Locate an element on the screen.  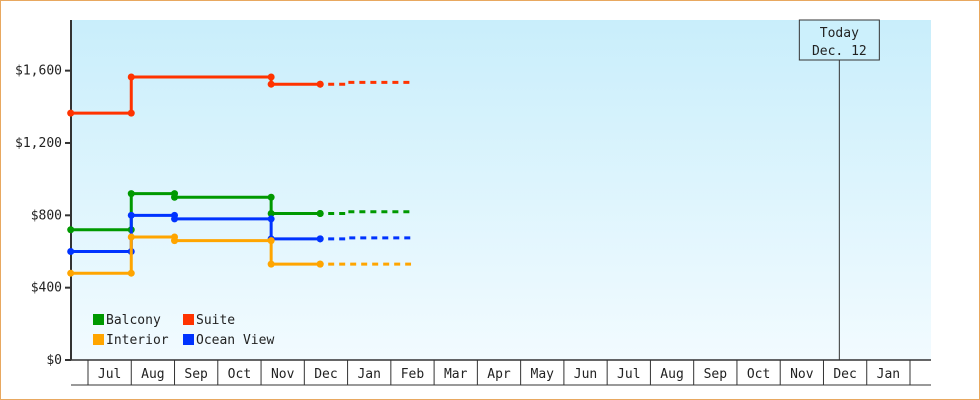
legend-label: Suite is located at coordinates (215, 320).